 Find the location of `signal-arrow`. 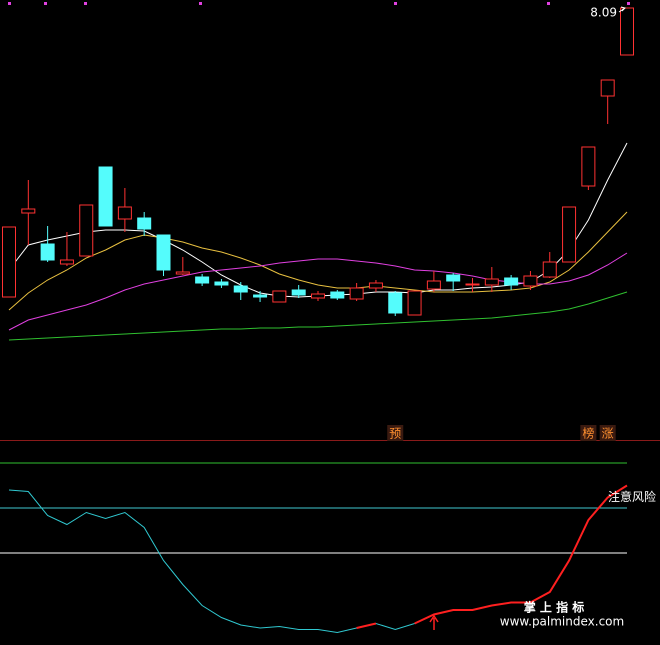

signal-arrow is located at coordinates (434, 622).